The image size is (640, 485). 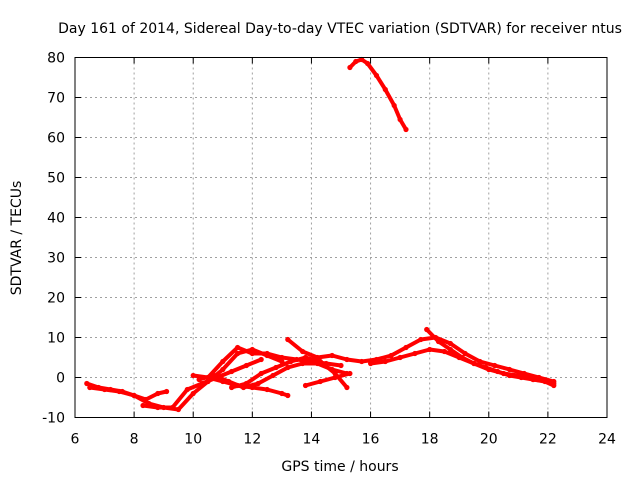 I want to click on y-tick-labels: -10 0 10 20 30 40 50 60 70 80, so click(x=53, y=239).